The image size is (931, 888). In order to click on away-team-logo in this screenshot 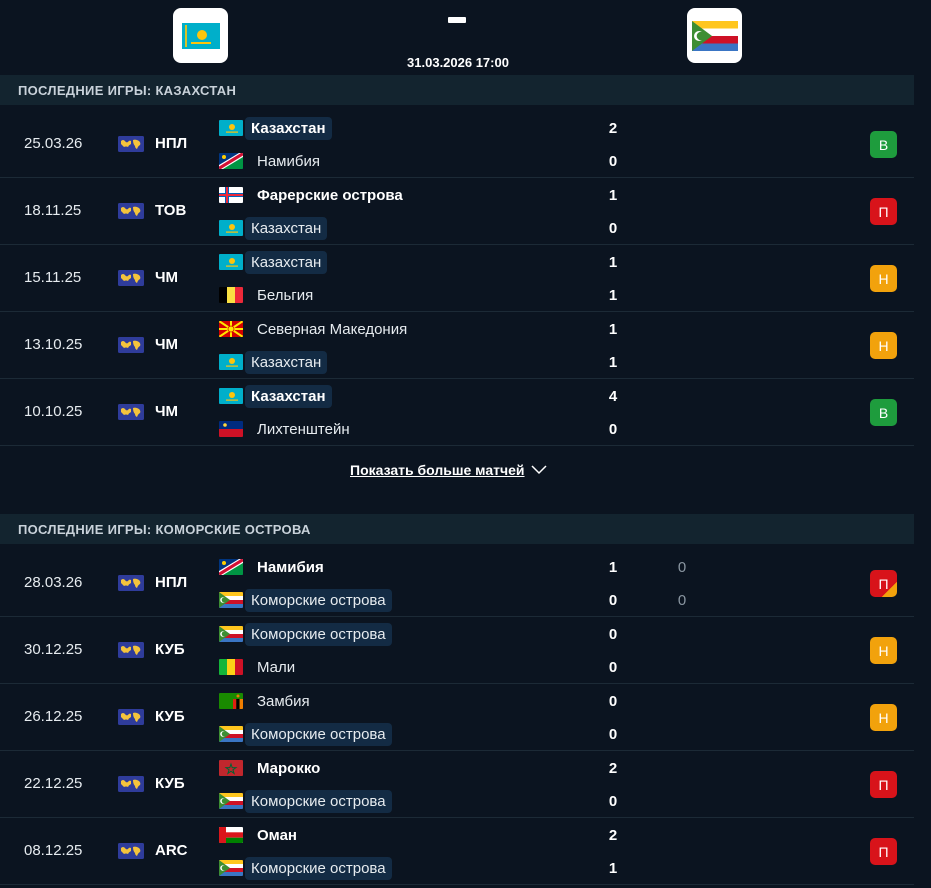, I will do `click(714, 35)`.